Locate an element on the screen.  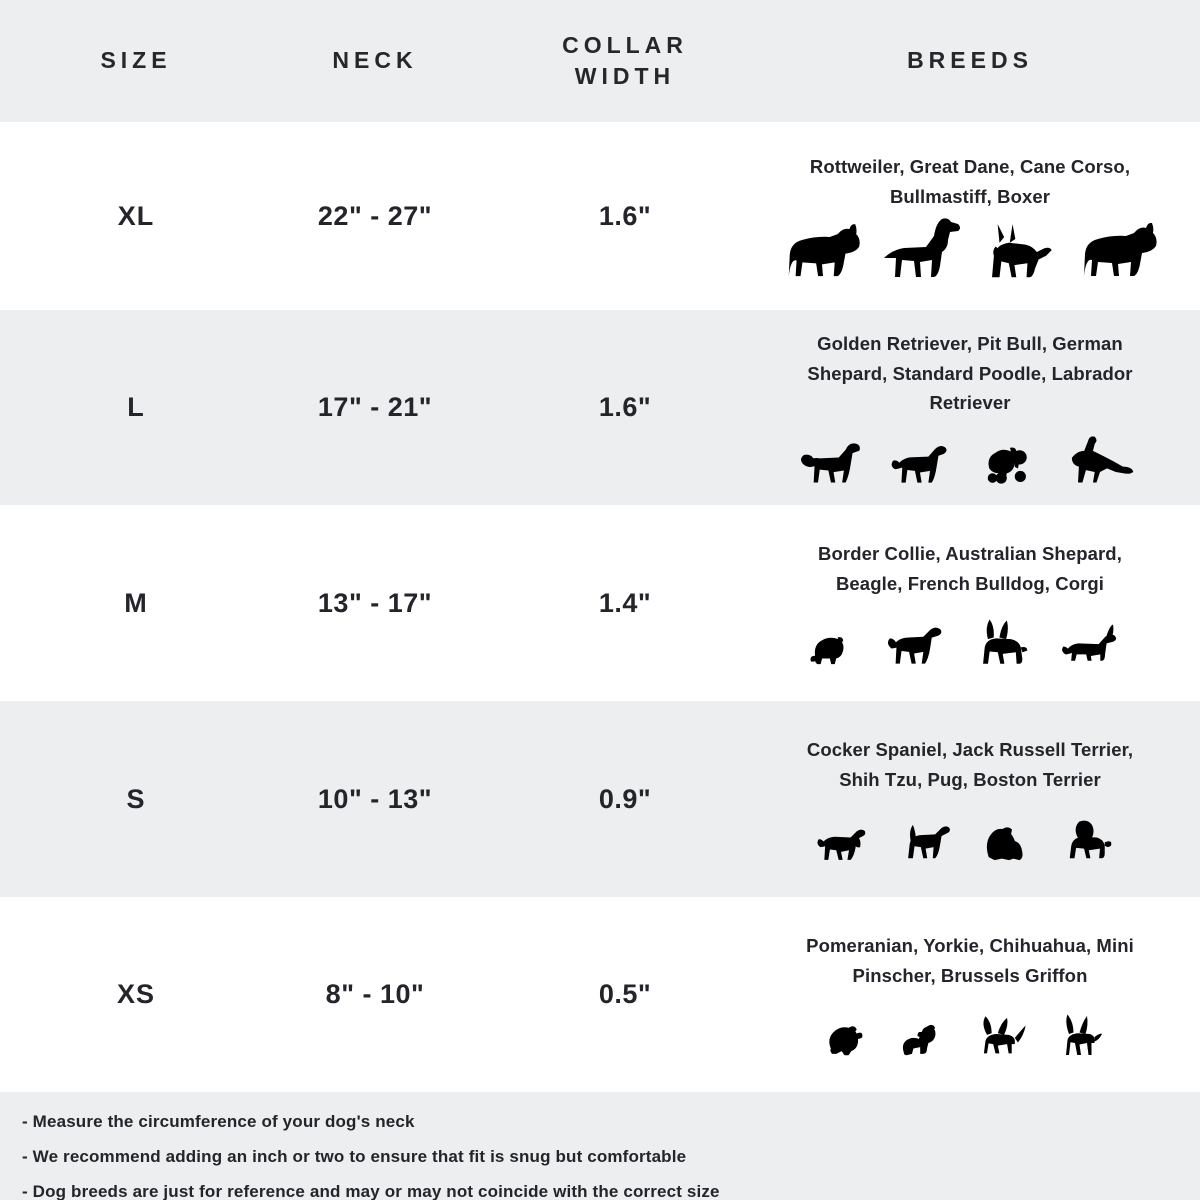
neck-value: 8" - 10" is located at coordinates (375, 994).